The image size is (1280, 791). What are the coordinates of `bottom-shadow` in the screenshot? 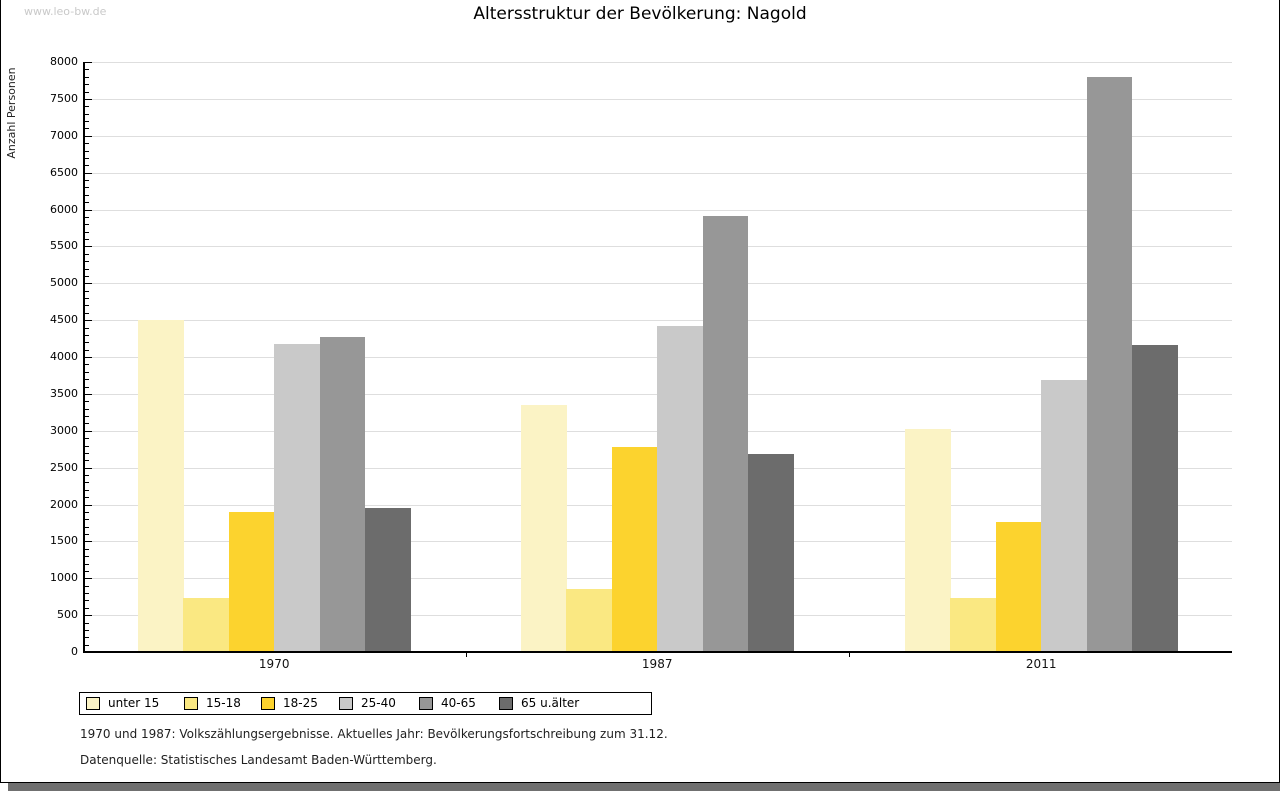 It's located at (644, 787).